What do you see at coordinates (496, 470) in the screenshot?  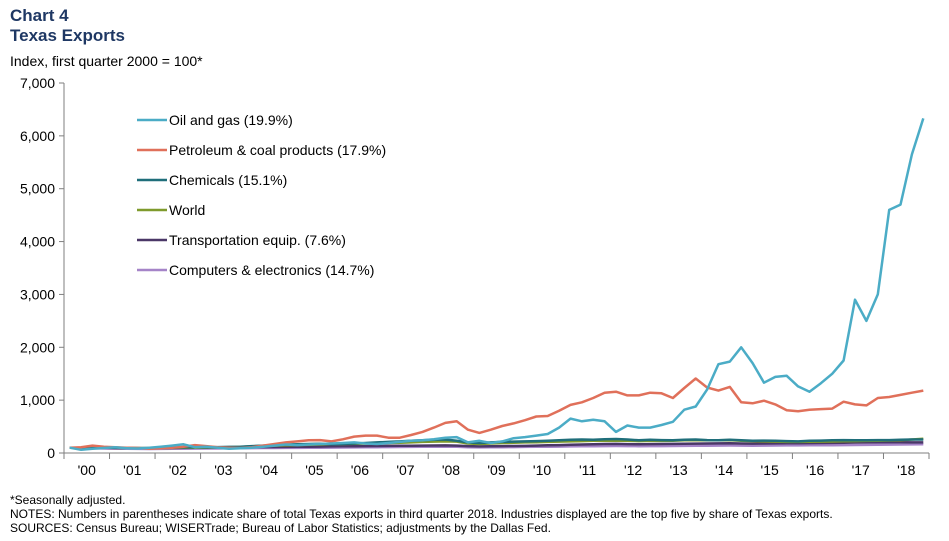 I see `x-tick-label: '09` at bounding box center [496, 470].